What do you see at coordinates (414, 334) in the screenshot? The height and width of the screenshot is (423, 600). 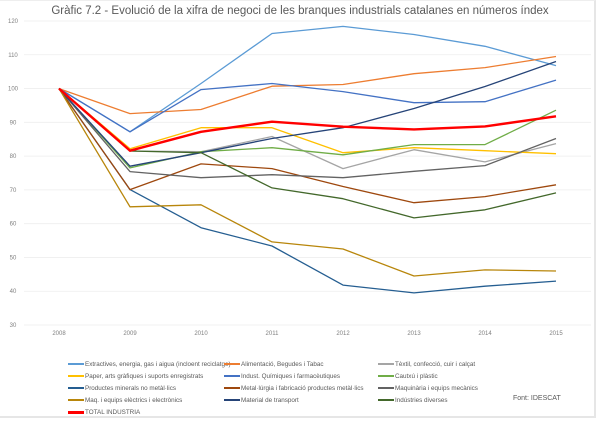 I see `x-tick-label: 2013` at bounding box center [414, 334].